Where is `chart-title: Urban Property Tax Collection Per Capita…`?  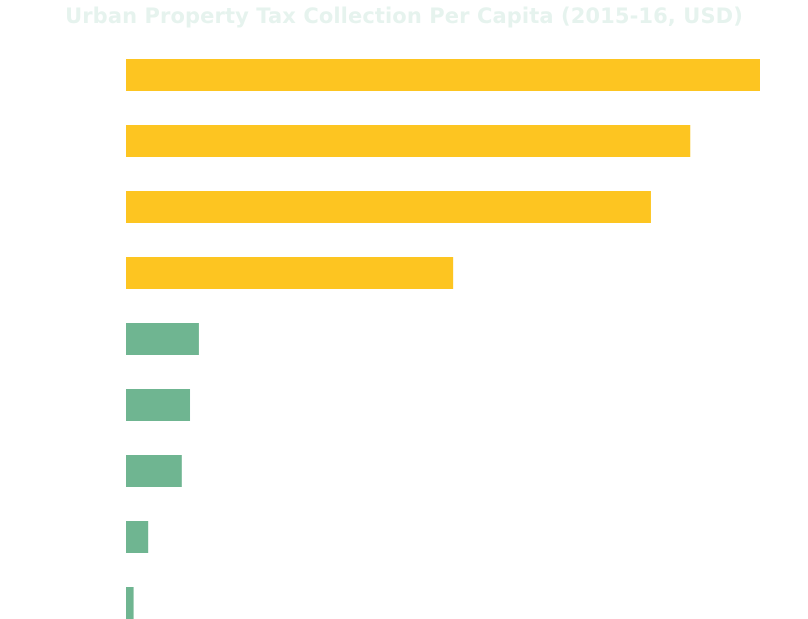
chart-title: Urban Property Tax Collection Per Capita… is located at coordinates (404, 16).